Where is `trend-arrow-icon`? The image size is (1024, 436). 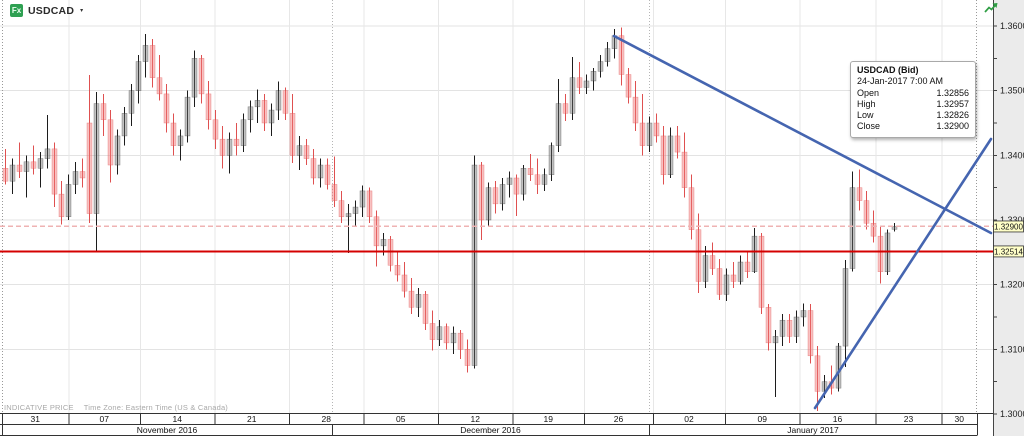 trend-arrow-icon is located at coordinates (991, 8).